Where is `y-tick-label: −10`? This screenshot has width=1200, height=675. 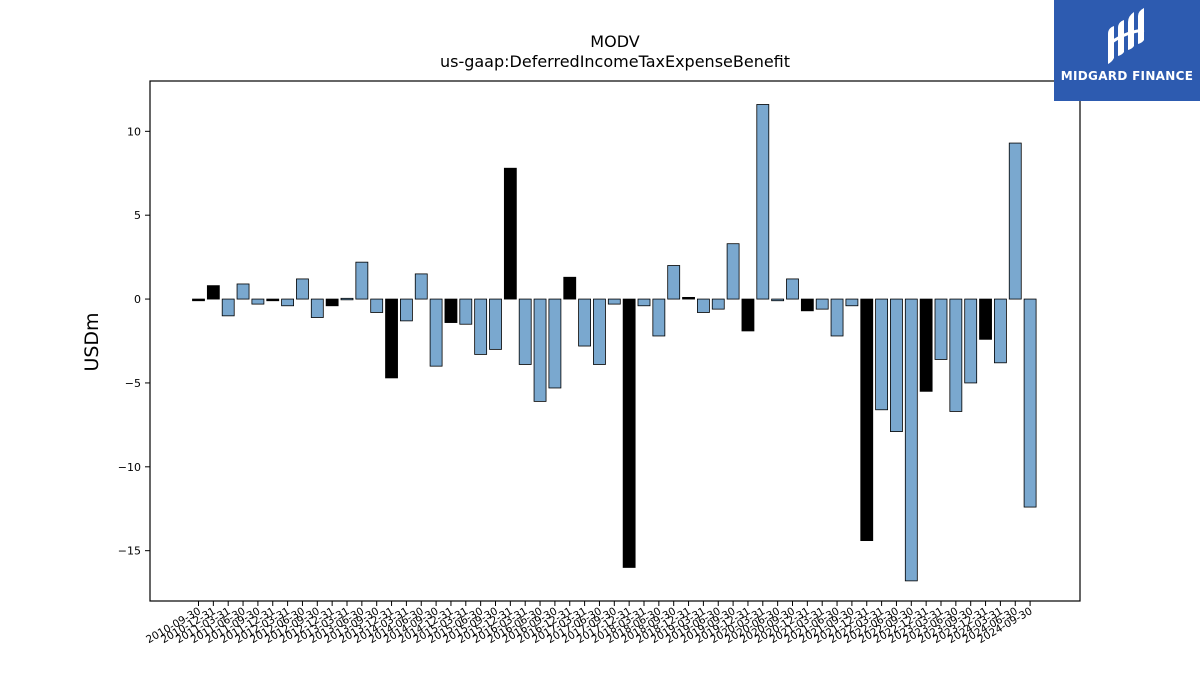
y-tick-label: −10 is located at coordinates (129, 467).